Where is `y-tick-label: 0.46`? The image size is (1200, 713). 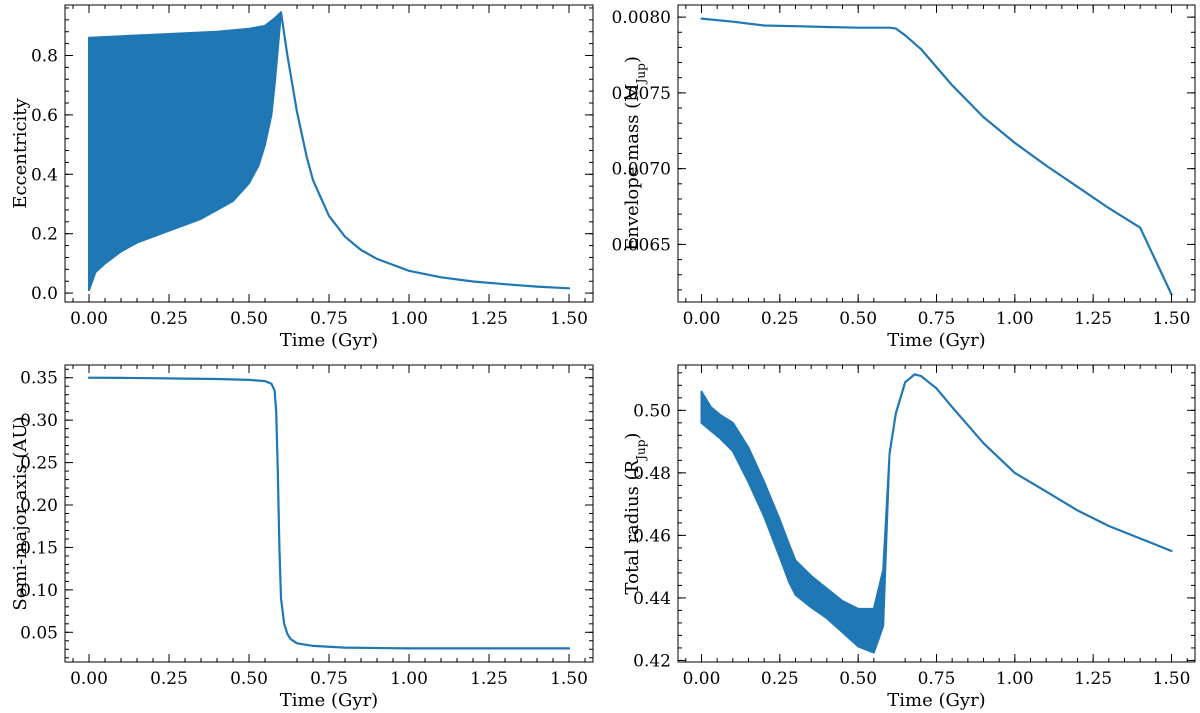 y-tick-label: 0.46 is located at coordinates (652, 536).